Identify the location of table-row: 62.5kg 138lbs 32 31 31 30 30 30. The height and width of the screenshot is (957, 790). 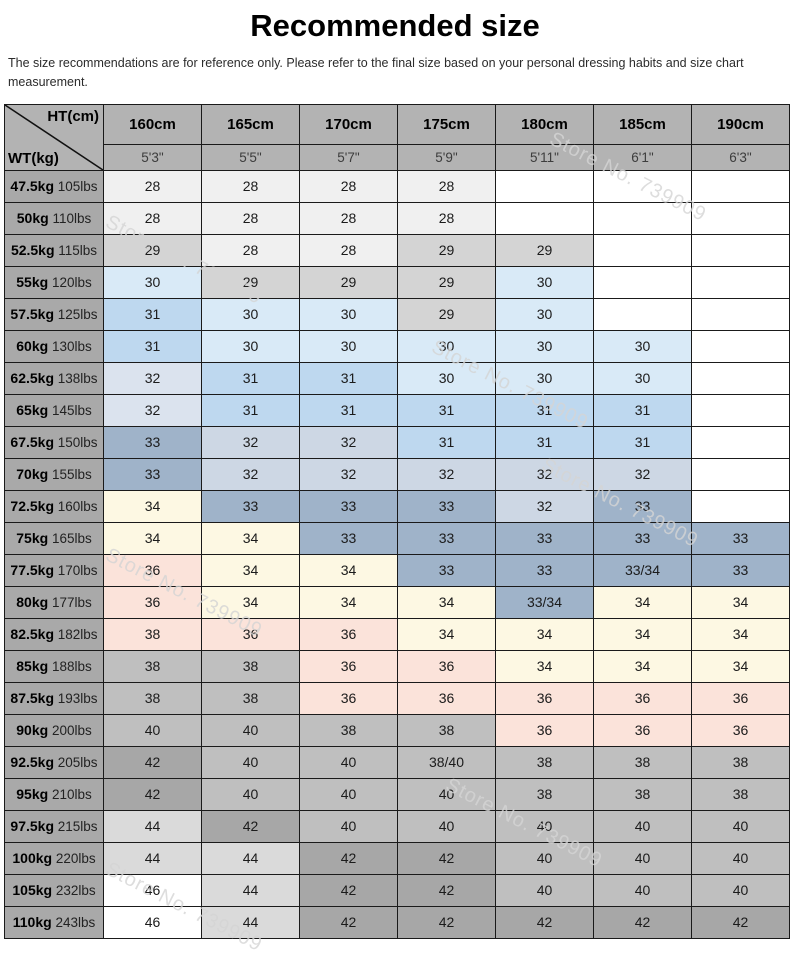
(397, 378).